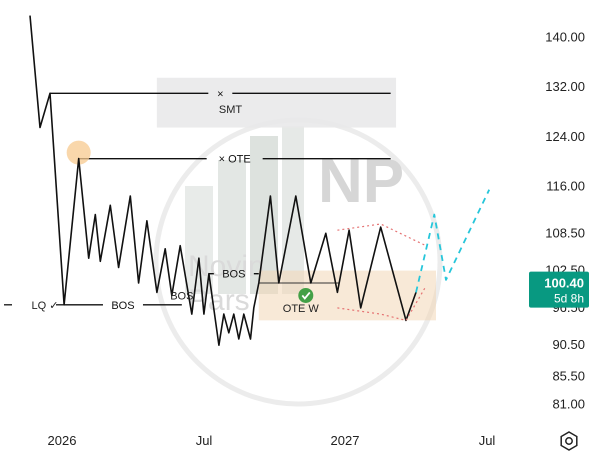 The width and height of the screenshot is (600, 468). Describe the element at coordinates (565, 232) in the screenshot. I see `y-tick-label: 108.50` at that location.